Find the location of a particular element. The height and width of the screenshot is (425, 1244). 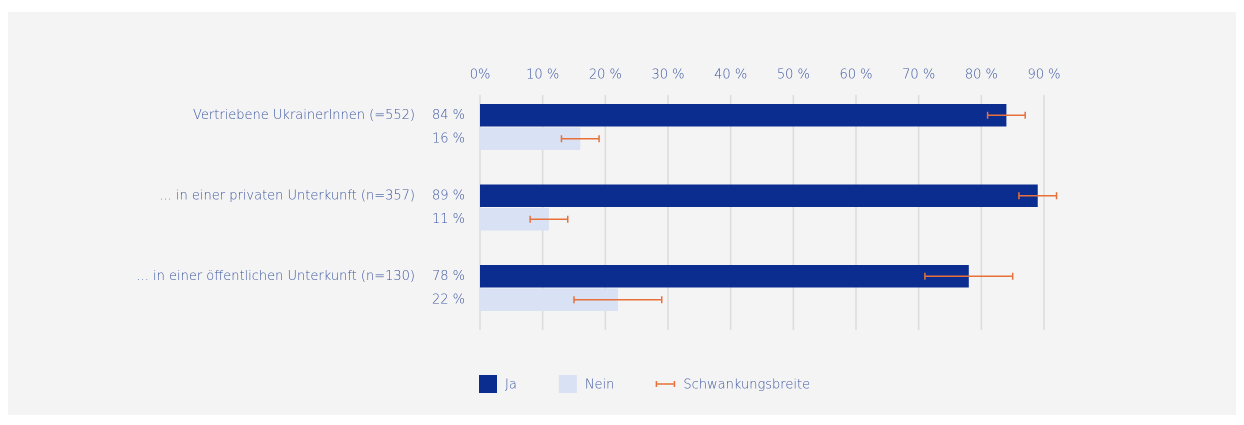

x-tick-label: 10 % is located at coordinates (542, 75).